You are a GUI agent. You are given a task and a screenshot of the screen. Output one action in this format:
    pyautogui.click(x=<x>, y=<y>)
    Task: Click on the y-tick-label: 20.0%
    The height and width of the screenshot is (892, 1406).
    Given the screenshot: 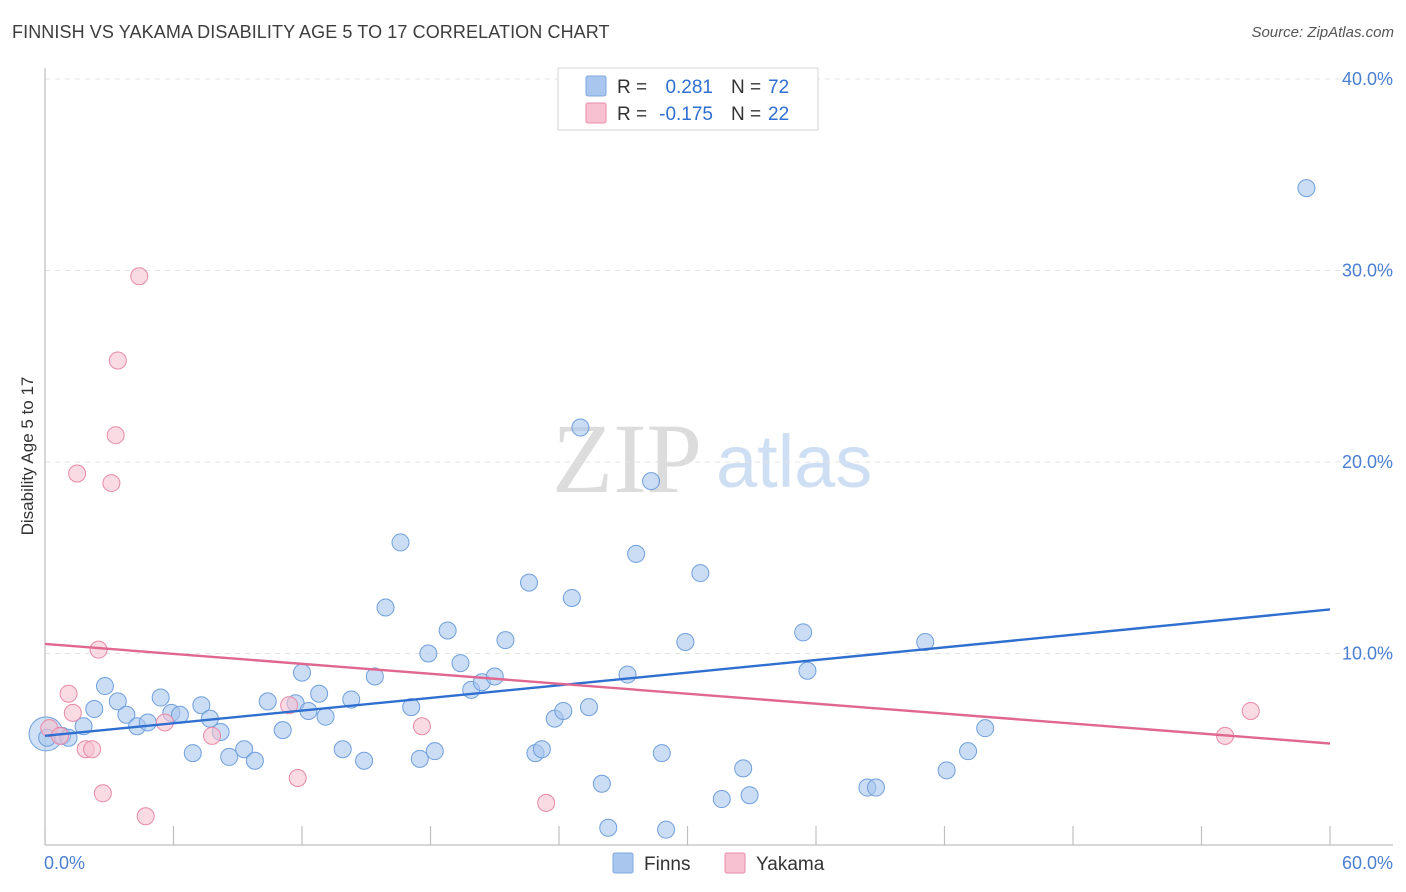 What is the action you would take?
    pyautogui.click(x=1367, y=462)
    